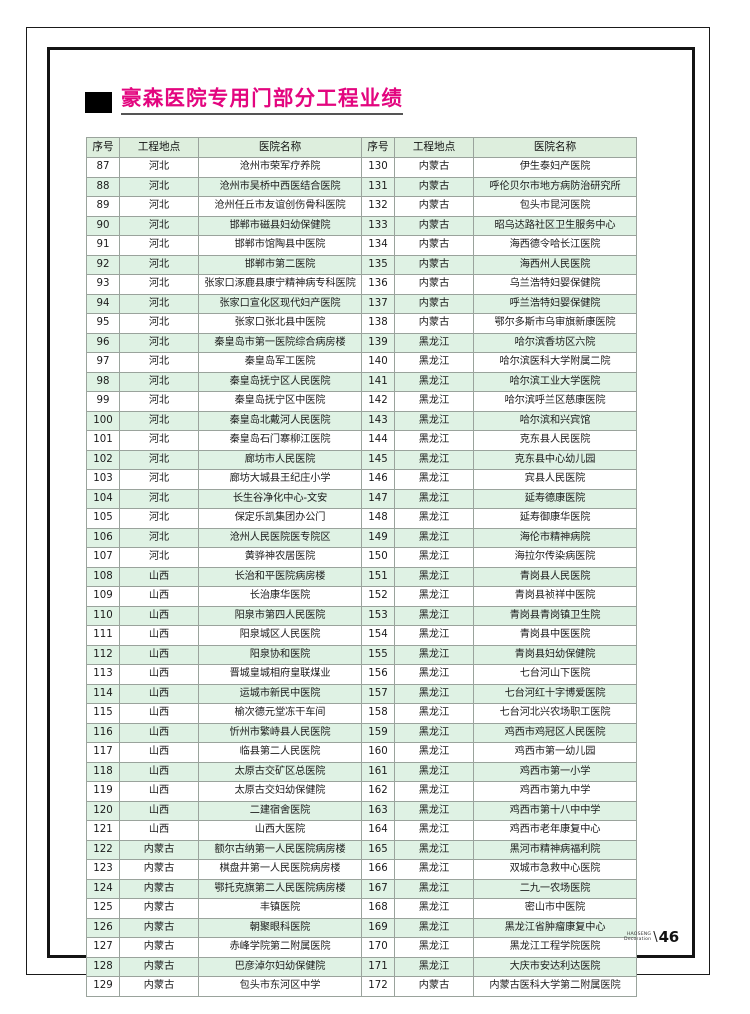  I want to click on cell-hospital-right: 七台河红十字博爱医院, so click(555, 693).